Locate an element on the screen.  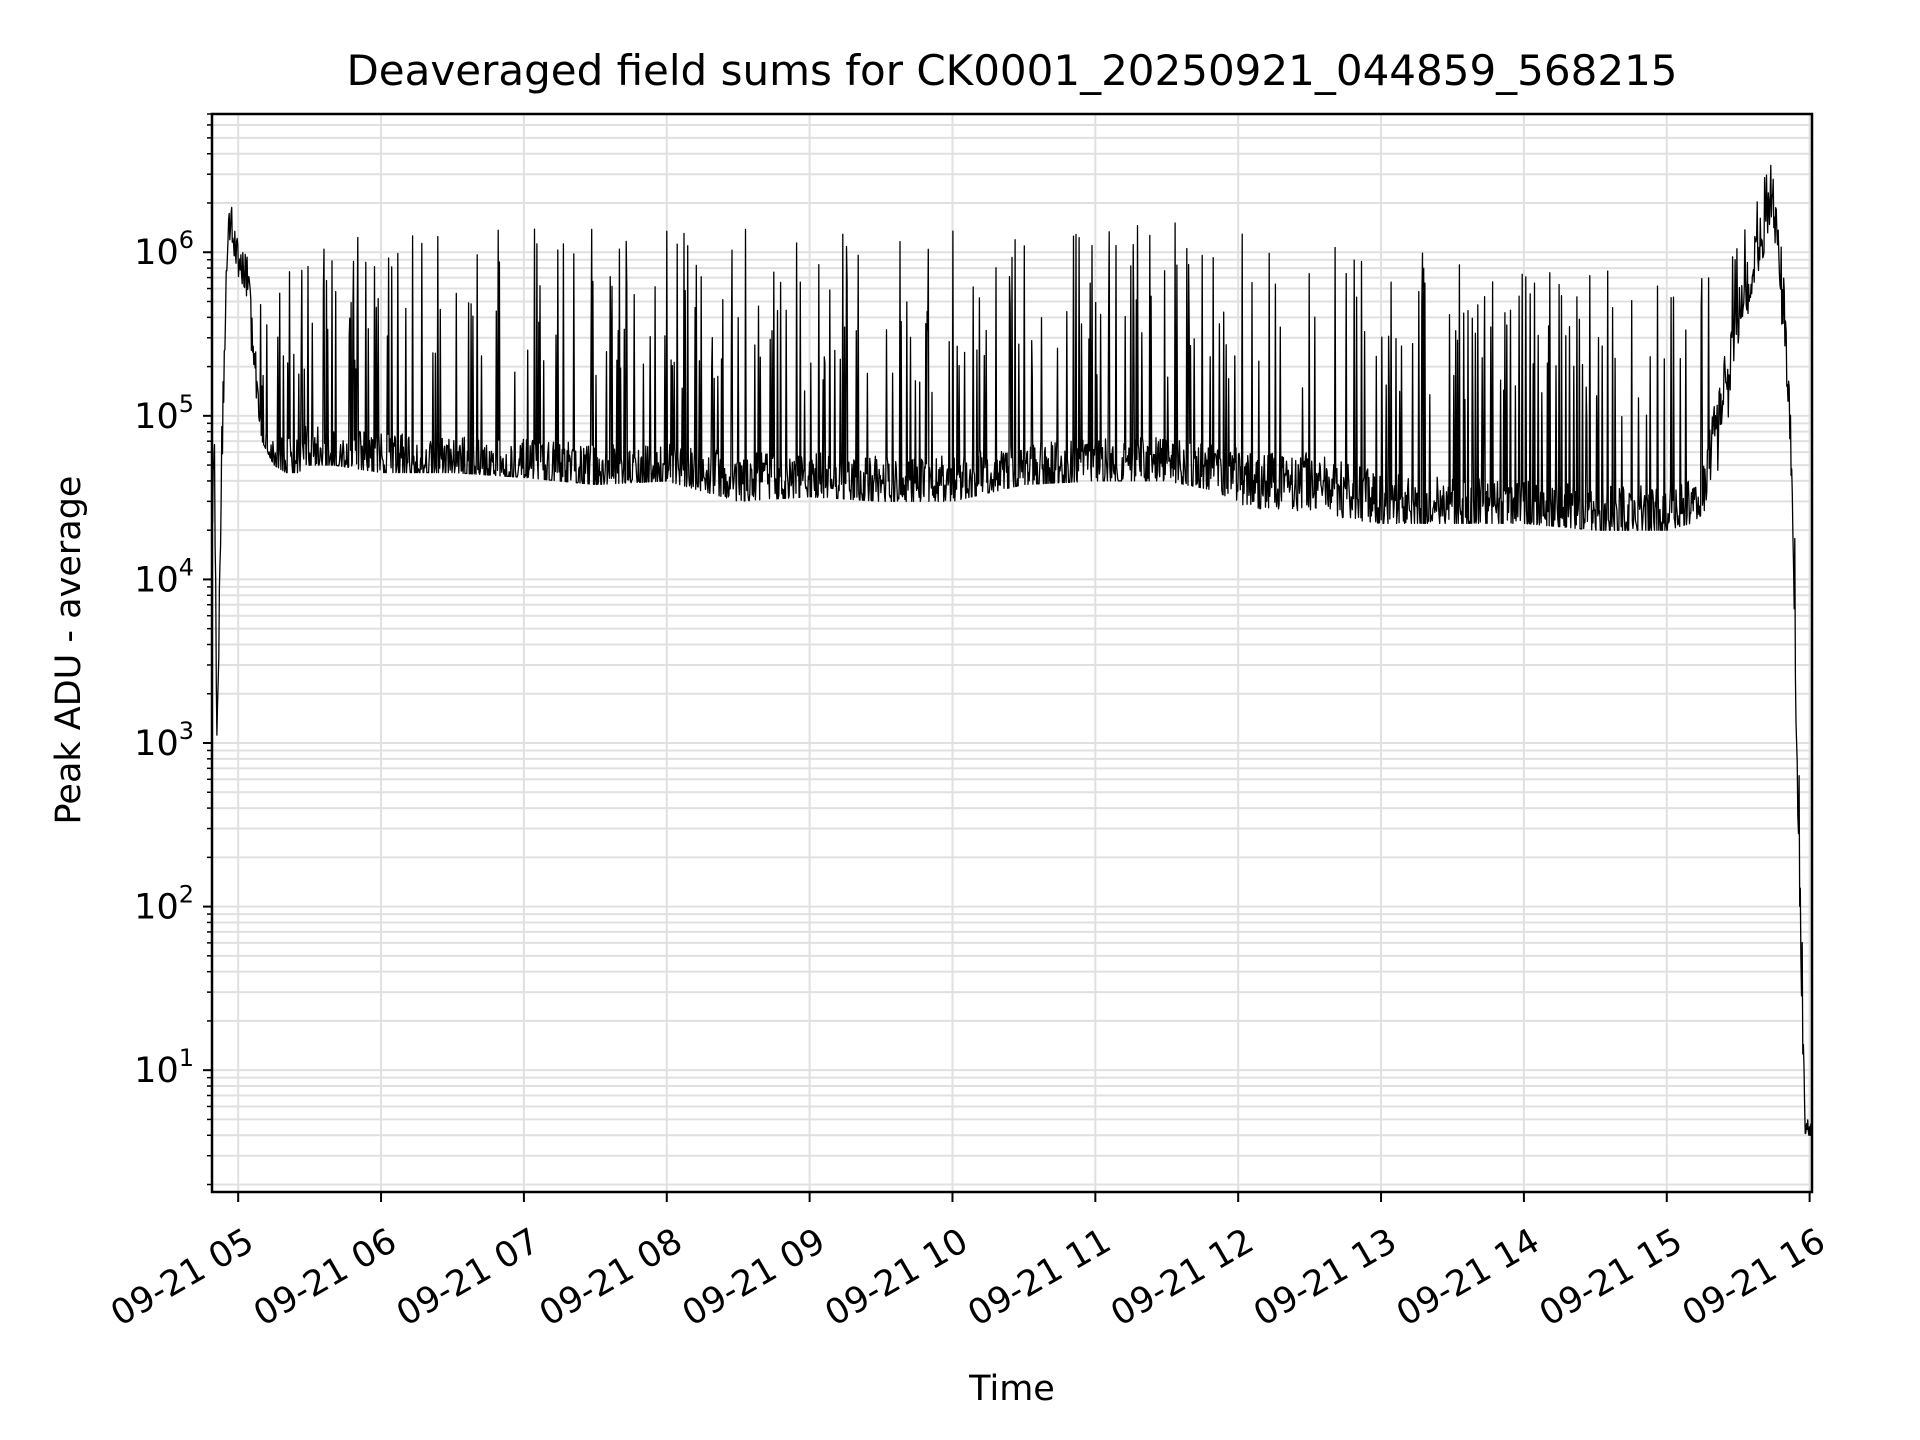
y-tick-labels: 10¹ 10² 10³ 10⁴ 10⁵ 10⁶ is located at coordinates (164, 658).